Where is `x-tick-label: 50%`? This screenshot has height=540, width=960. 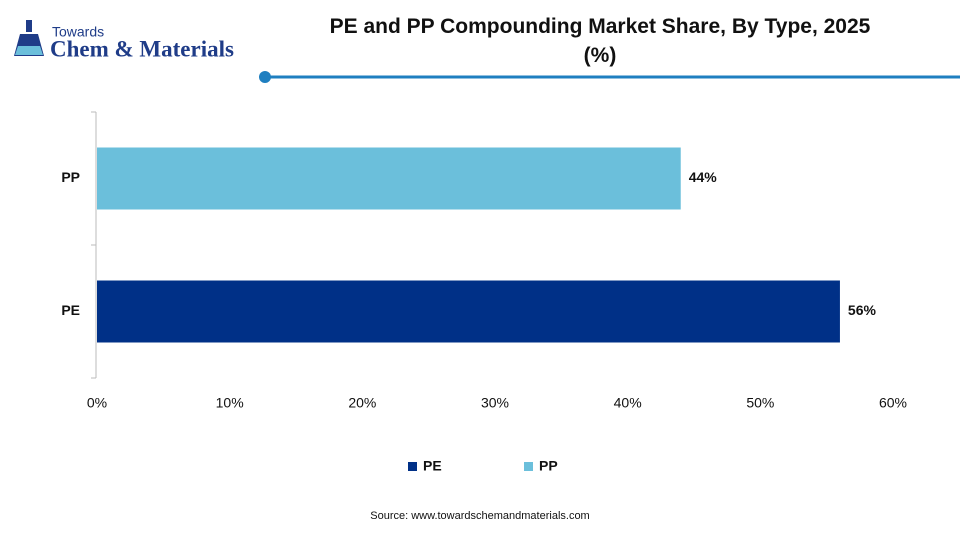
x-tick-label: 50% is located at coordinates (760, 403).